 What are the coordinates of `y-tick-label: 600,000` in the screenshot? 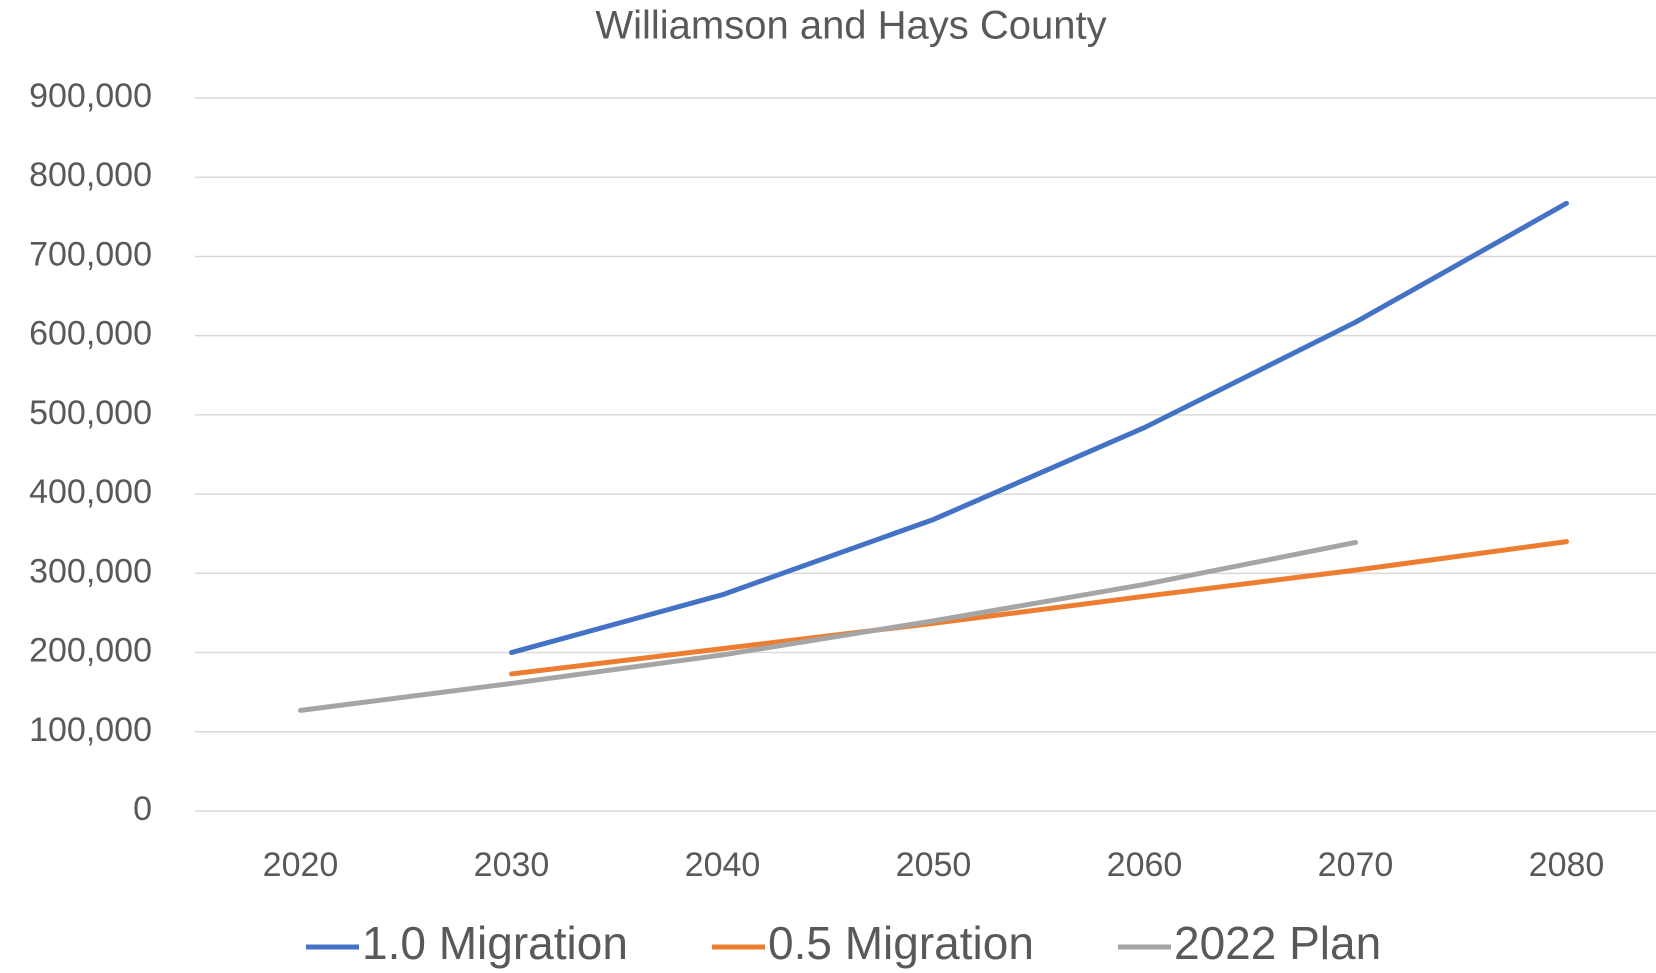 It's located at (90, 334).